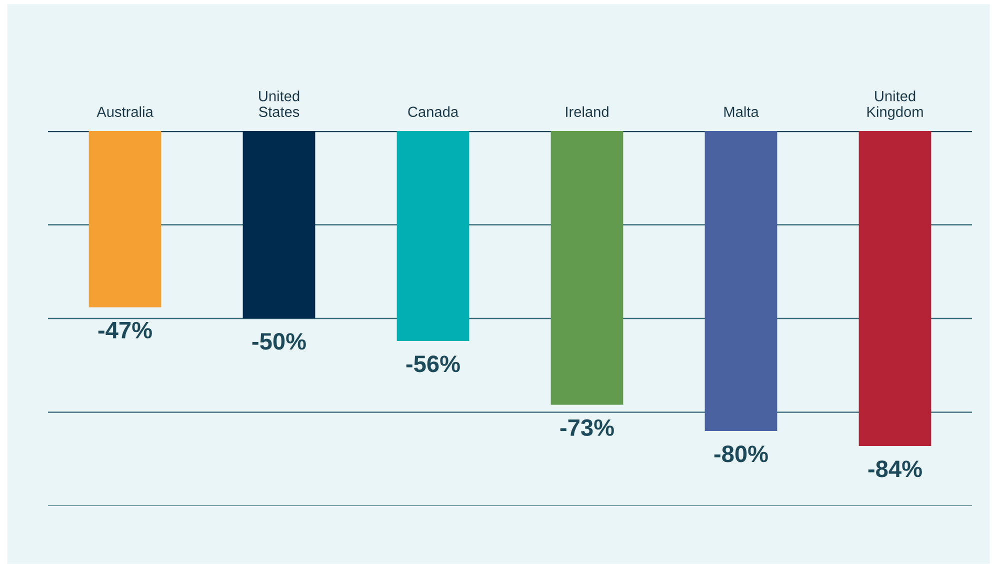 This screenshot has width=997, height=569. What do you see at coordinates (587, 427) in the screenshot?
I see `data-label: -73%` at bounding box center [587, 427].